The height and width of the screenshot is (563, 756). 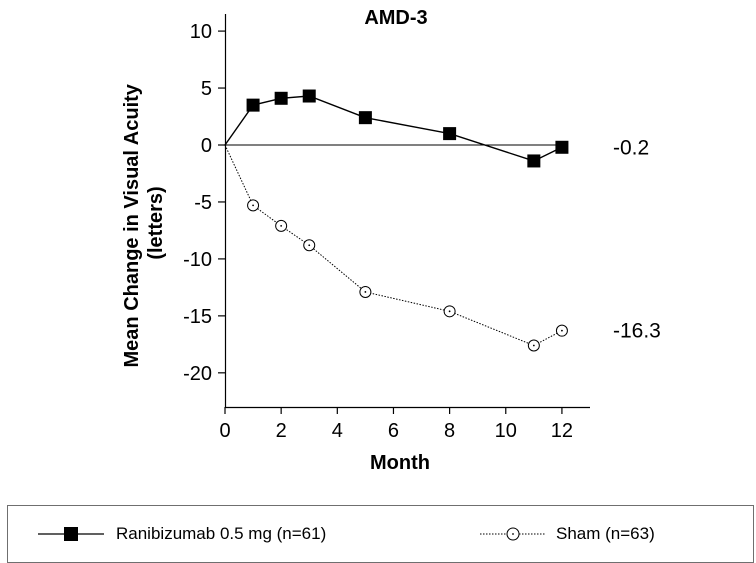 I want to click on x-tick-label: 8, so click(x=449, y=431).